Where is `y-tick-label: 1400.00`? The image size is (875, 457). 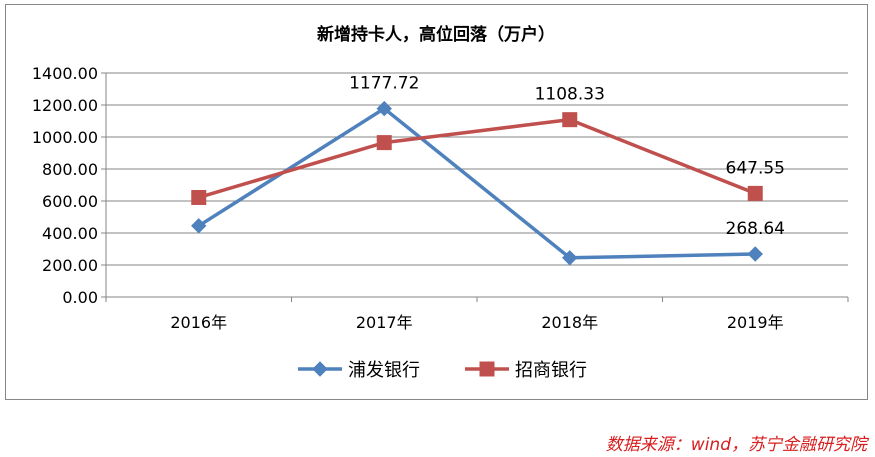 y-tick-label: 1400.00 is located at coordinates (65, 73).